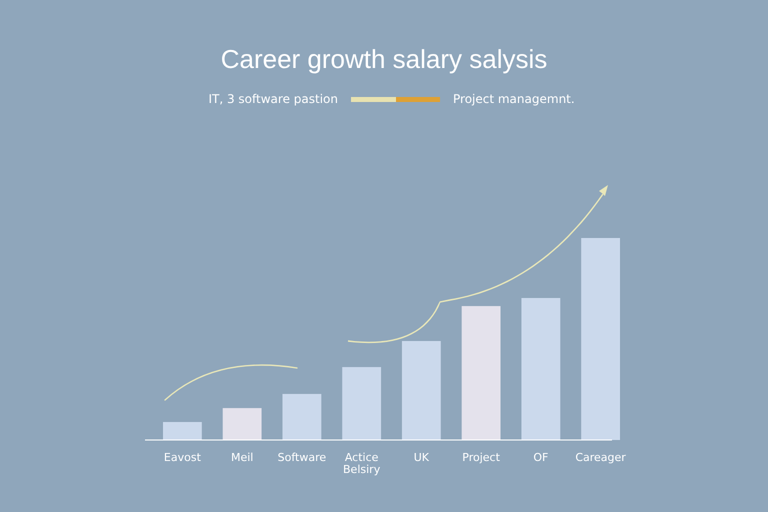 The height and width of the screenshot is (512, 768). I want to click on chart-title: Career growth salary salysis, so click(384, 59).